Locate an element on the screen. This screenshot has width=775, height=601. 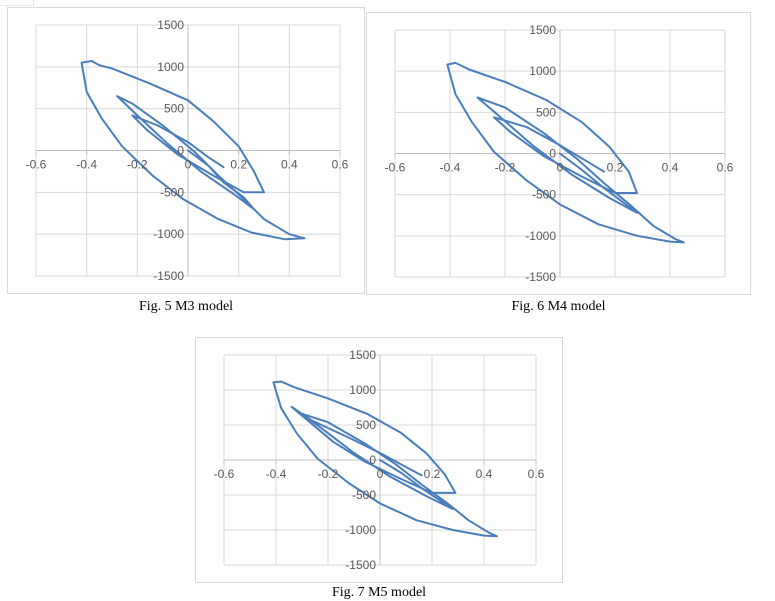
caption-m3: Fig. 5 M3 model is located at coordinates (186, 306).